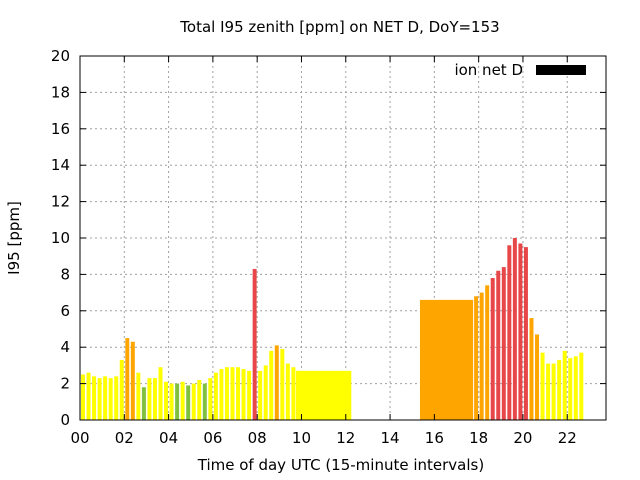  I want to click on x-tick-label: 02, so click(124, 438).